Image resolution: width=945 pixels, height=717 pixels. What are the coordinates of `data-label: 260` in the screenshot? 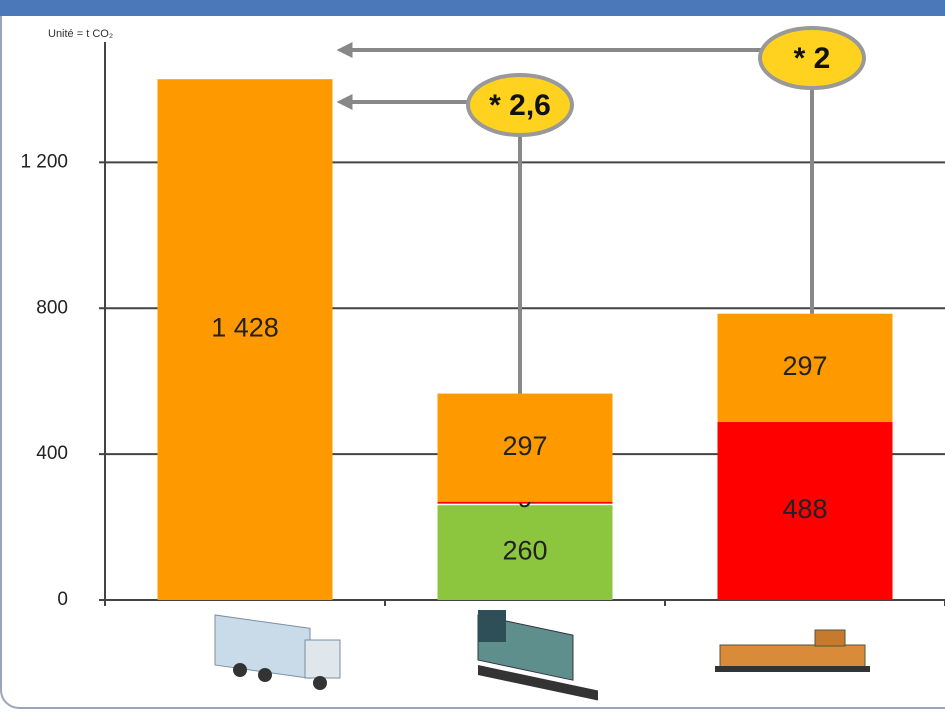 It's located at (524, 551).